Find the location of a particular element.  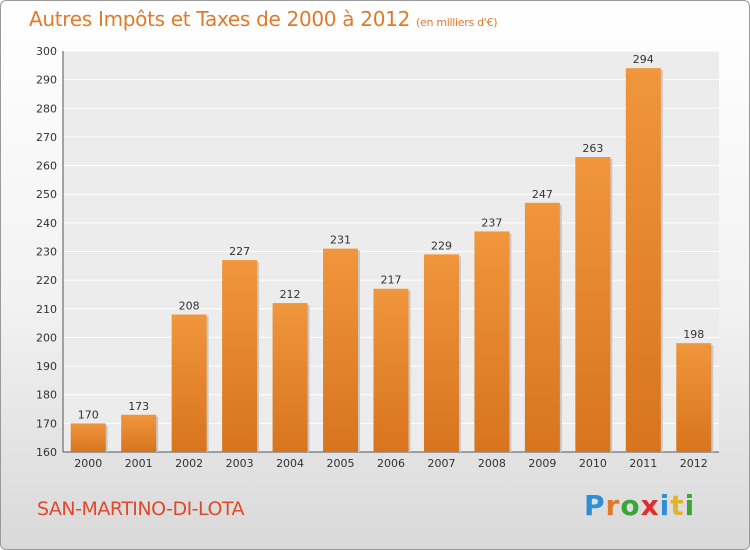

bar-2004 is located at coordinates (290, 377).